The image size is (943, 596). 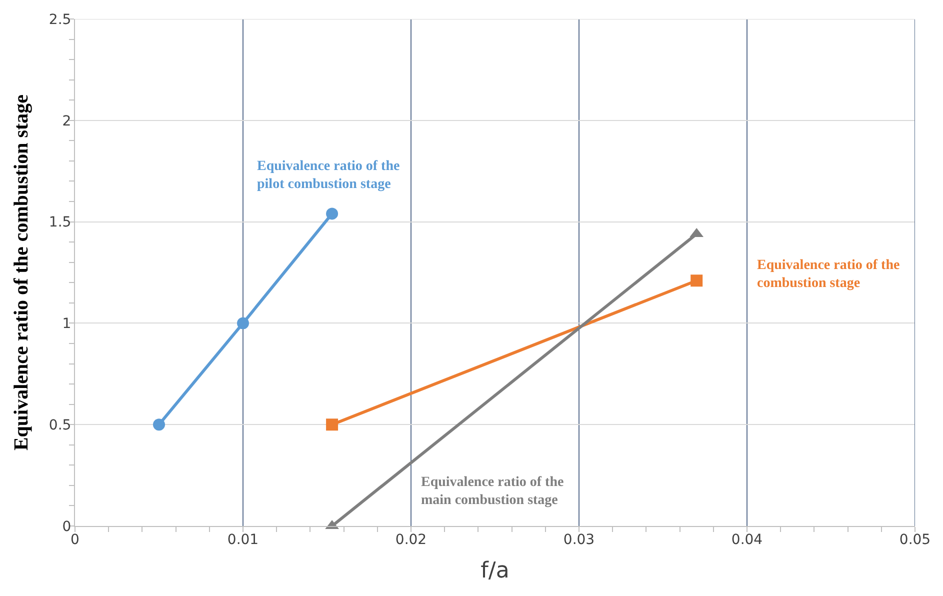 I want to click on x-axis-title: f/a, so click(x=495, y=571).